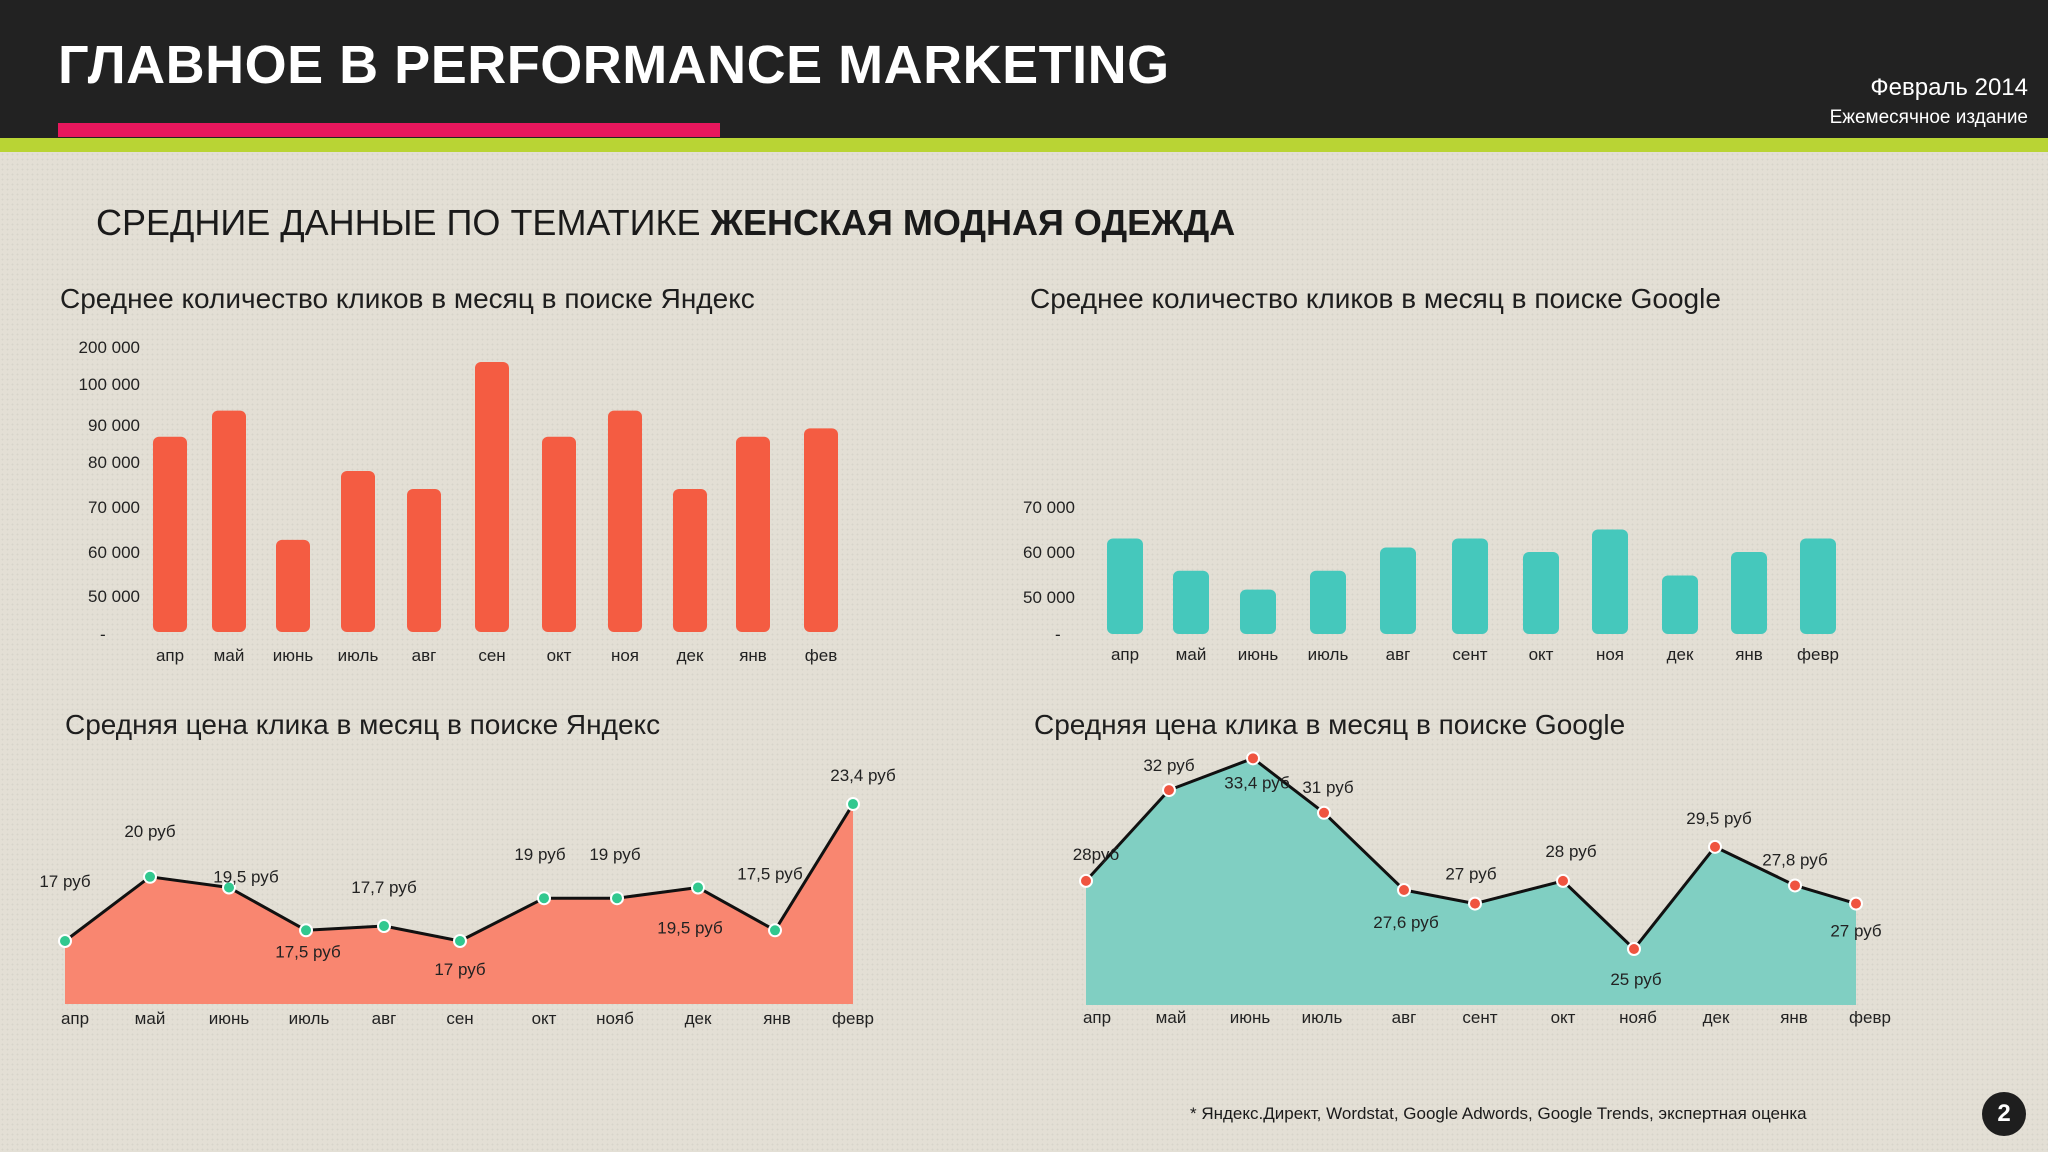 The width and height of the screenshot is (2048, 1152). What do you see at coordinates (1406, 922) in the screenshot?
I see `data-label: 27,6 руб` at bounding box center [1406, 922].